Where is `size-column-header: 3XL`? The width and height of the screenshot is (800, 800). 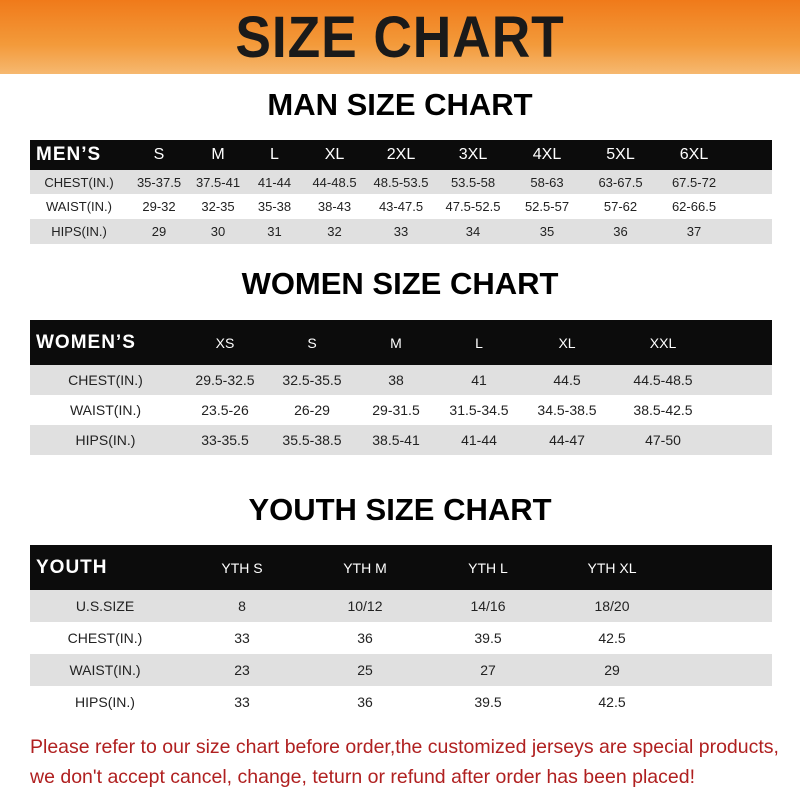 size-column-header: 3XL is located at coordinates (473, 154).